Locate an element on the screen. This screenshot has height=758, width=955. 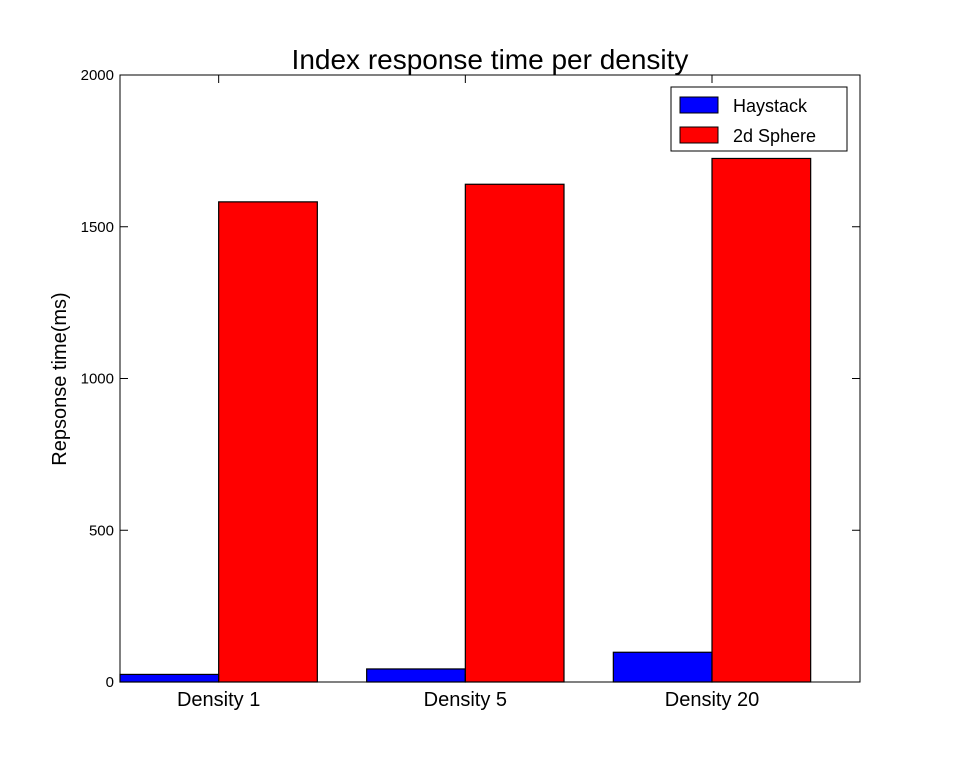
x-tick-label: Density 1 is located at coordinates (218, 700).